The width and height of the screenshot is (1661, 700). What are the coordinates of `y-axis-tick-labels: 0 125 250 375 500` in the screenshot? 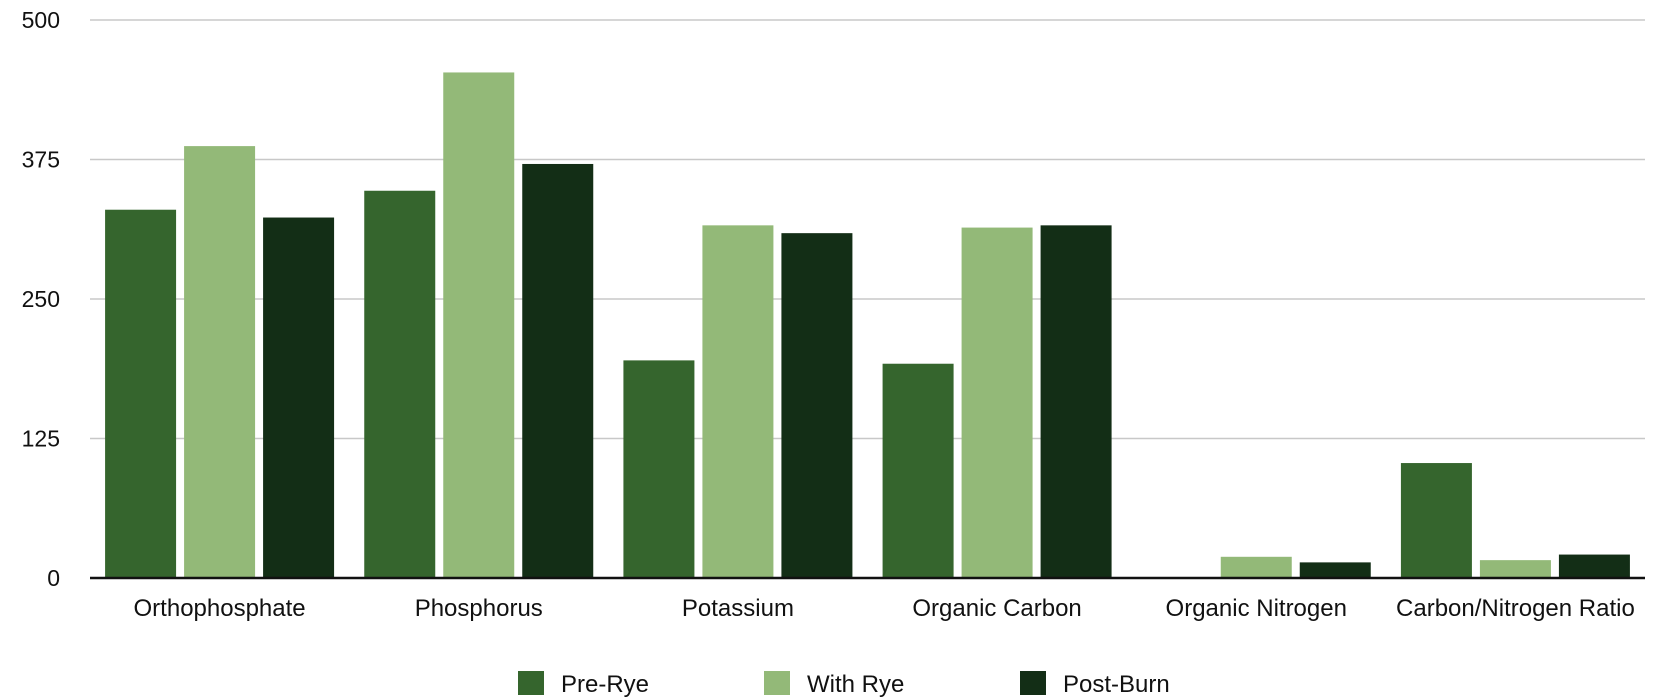 It's located at (41, 299).